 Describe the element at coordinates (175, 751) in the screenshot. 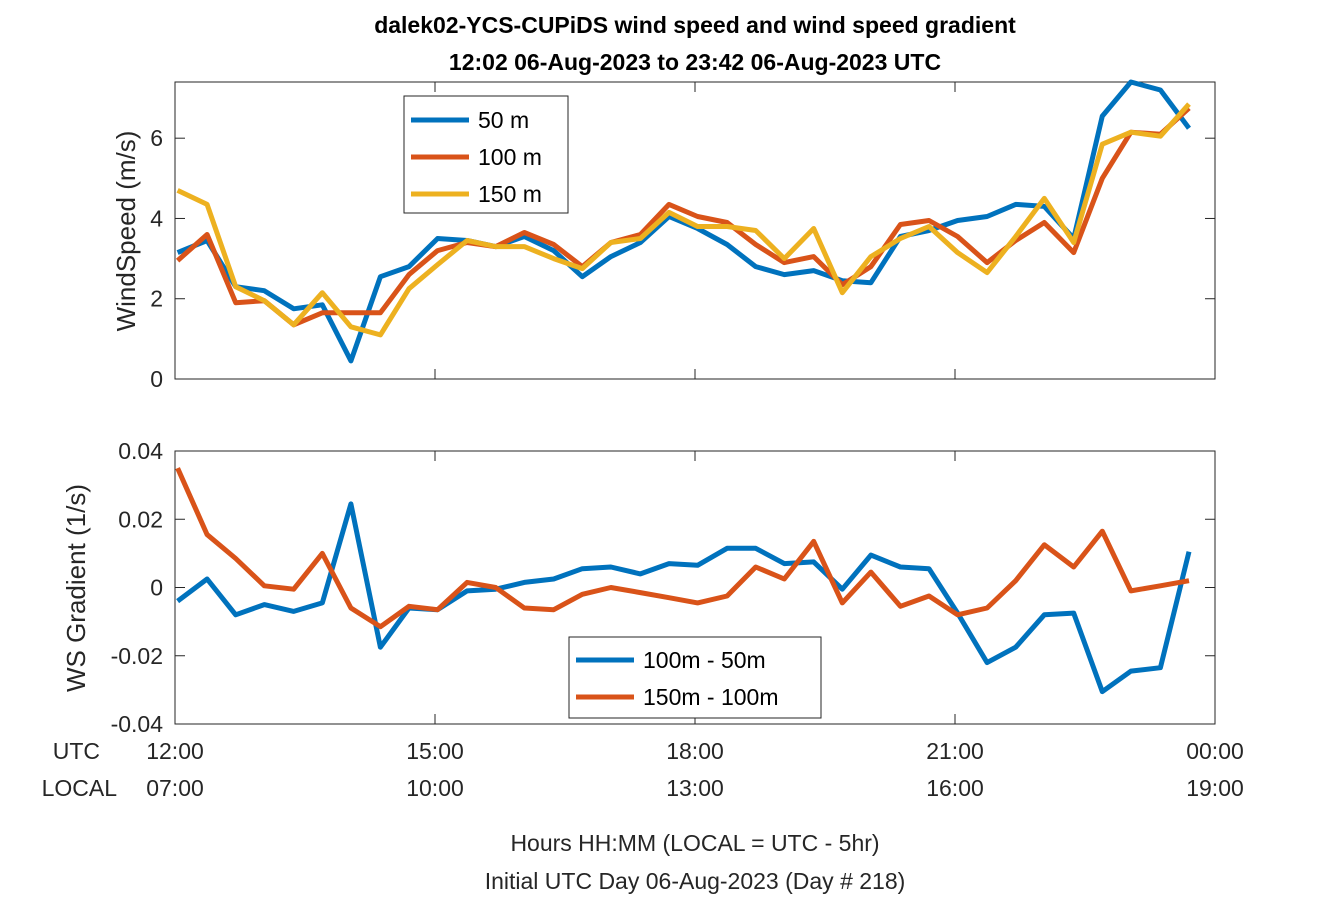

I see `utc-tick-label: 12:00` at that location.